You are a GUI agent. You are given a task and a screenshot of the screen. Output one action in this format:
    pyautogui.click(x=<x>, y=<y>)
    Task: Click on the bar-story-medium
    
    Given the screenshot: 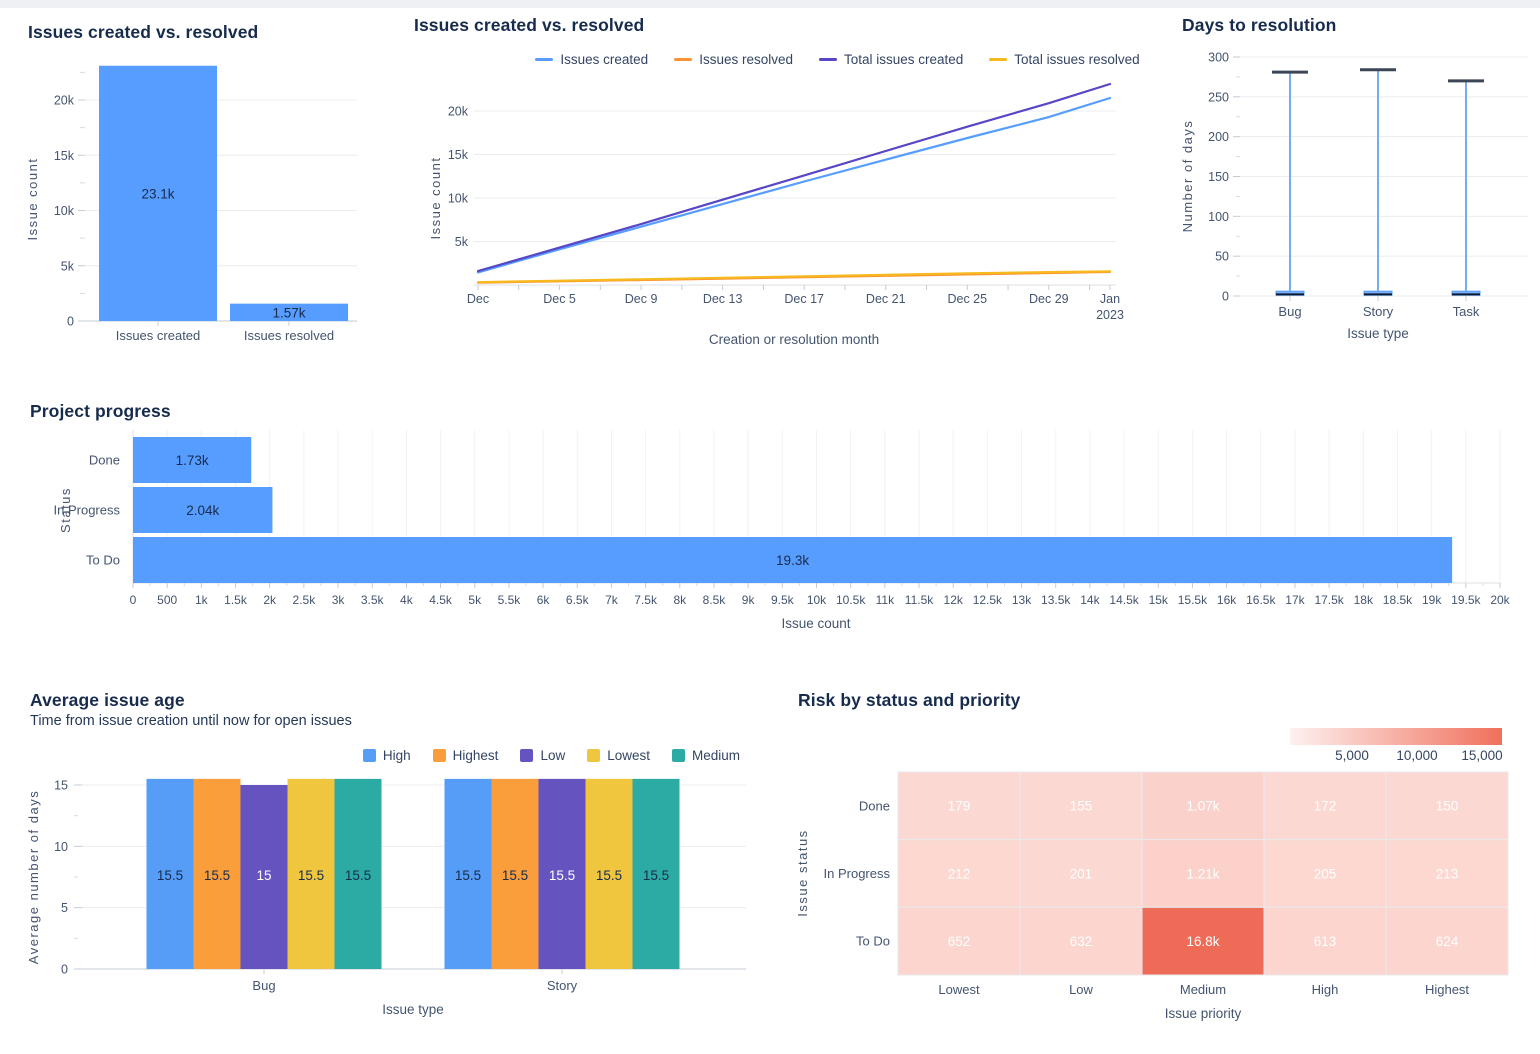 What is the action you would take?
    pyautogui.click(x=656, y=873)
    